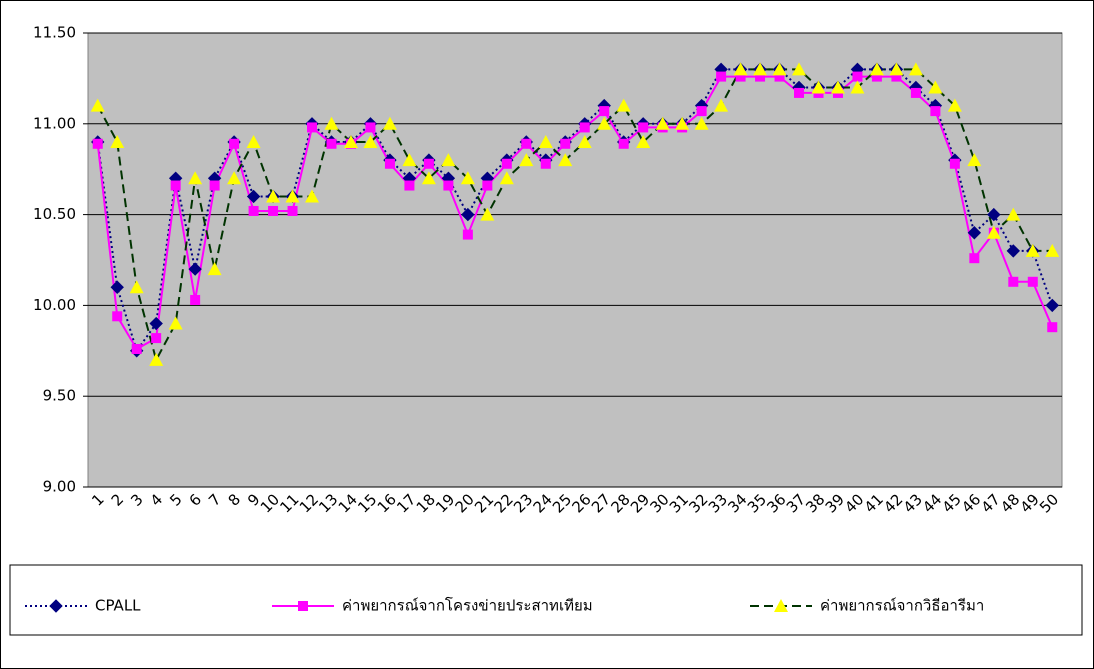 The width and height of the screenshot is (1094, 669). Describe the element at coordinates (54, 123) in the screenshot. I see `y-tick-label: 11.00` at that location.